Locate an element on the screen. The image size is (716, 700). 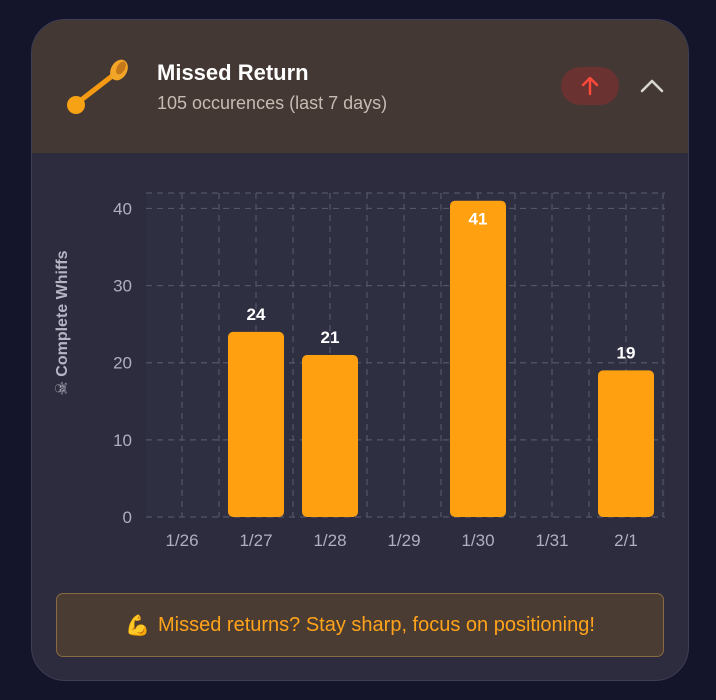
x-tick-label: 1/28 is located at coordinates (329, 540).